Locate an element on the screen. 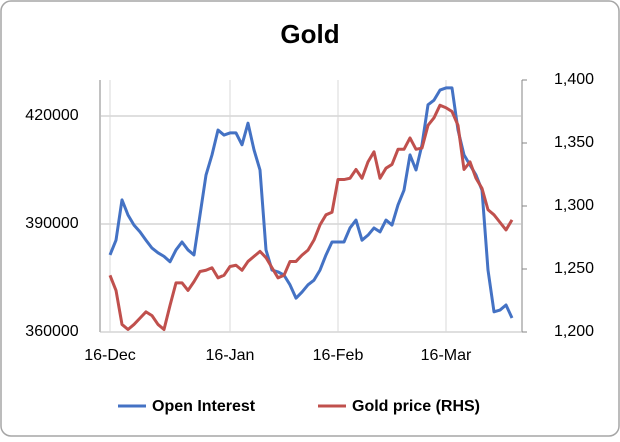  y2-tick-label: 1,250 is located at coordinates (574, 268).